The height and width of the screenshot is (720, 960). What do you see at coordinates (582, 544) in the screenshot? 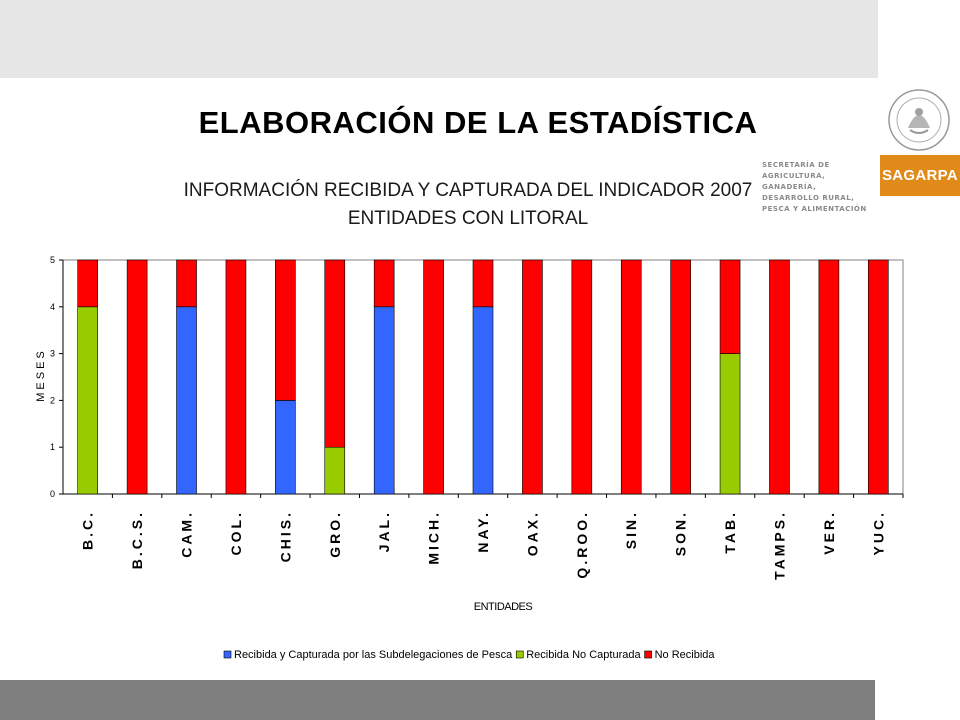
I see `x-tick-label: Q.ROO.` at bounding box center [582, 544].